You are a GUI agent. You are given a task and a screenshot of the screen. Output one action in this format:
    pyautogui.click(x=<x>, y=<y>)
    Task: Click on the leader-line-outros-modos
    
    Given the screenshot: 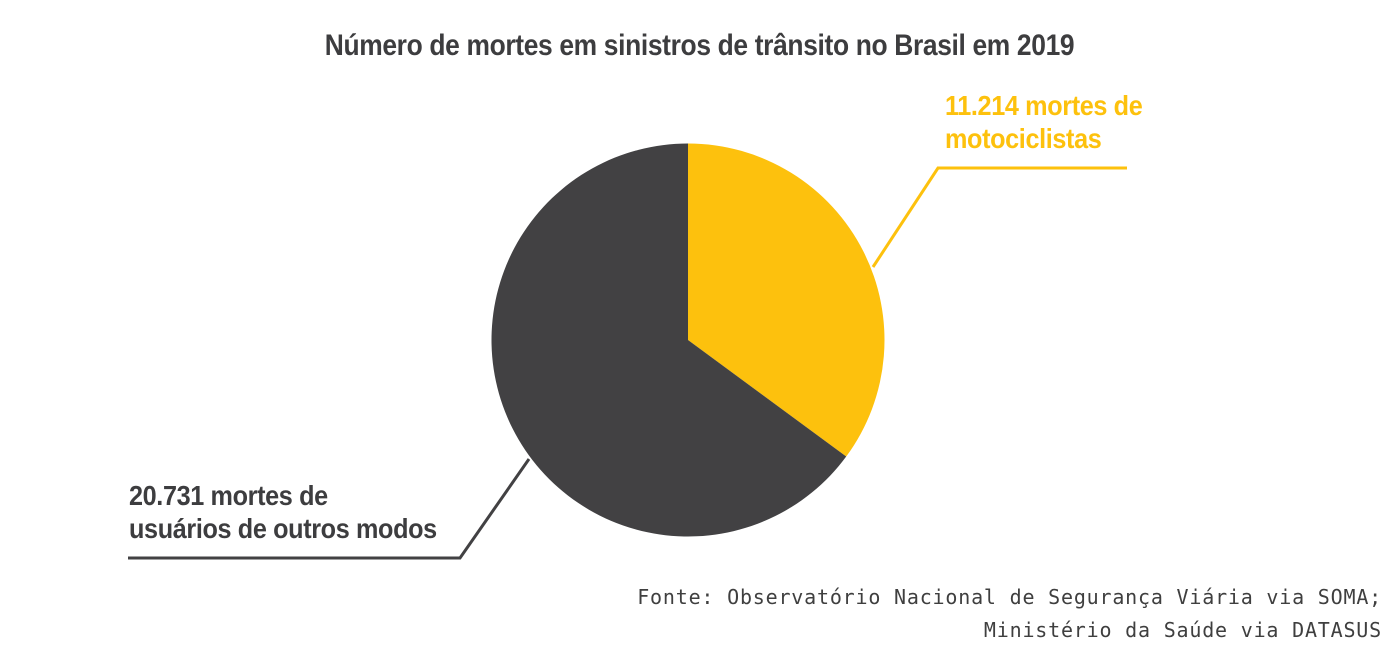 What is the action you would take?
    pyautogui.click(x=329, y=509)
    